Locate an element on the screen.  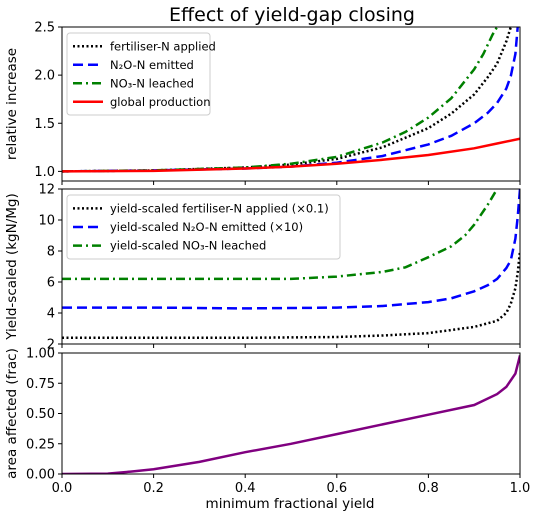
y-tick-label: 10 is located at coordinates (46, 221).